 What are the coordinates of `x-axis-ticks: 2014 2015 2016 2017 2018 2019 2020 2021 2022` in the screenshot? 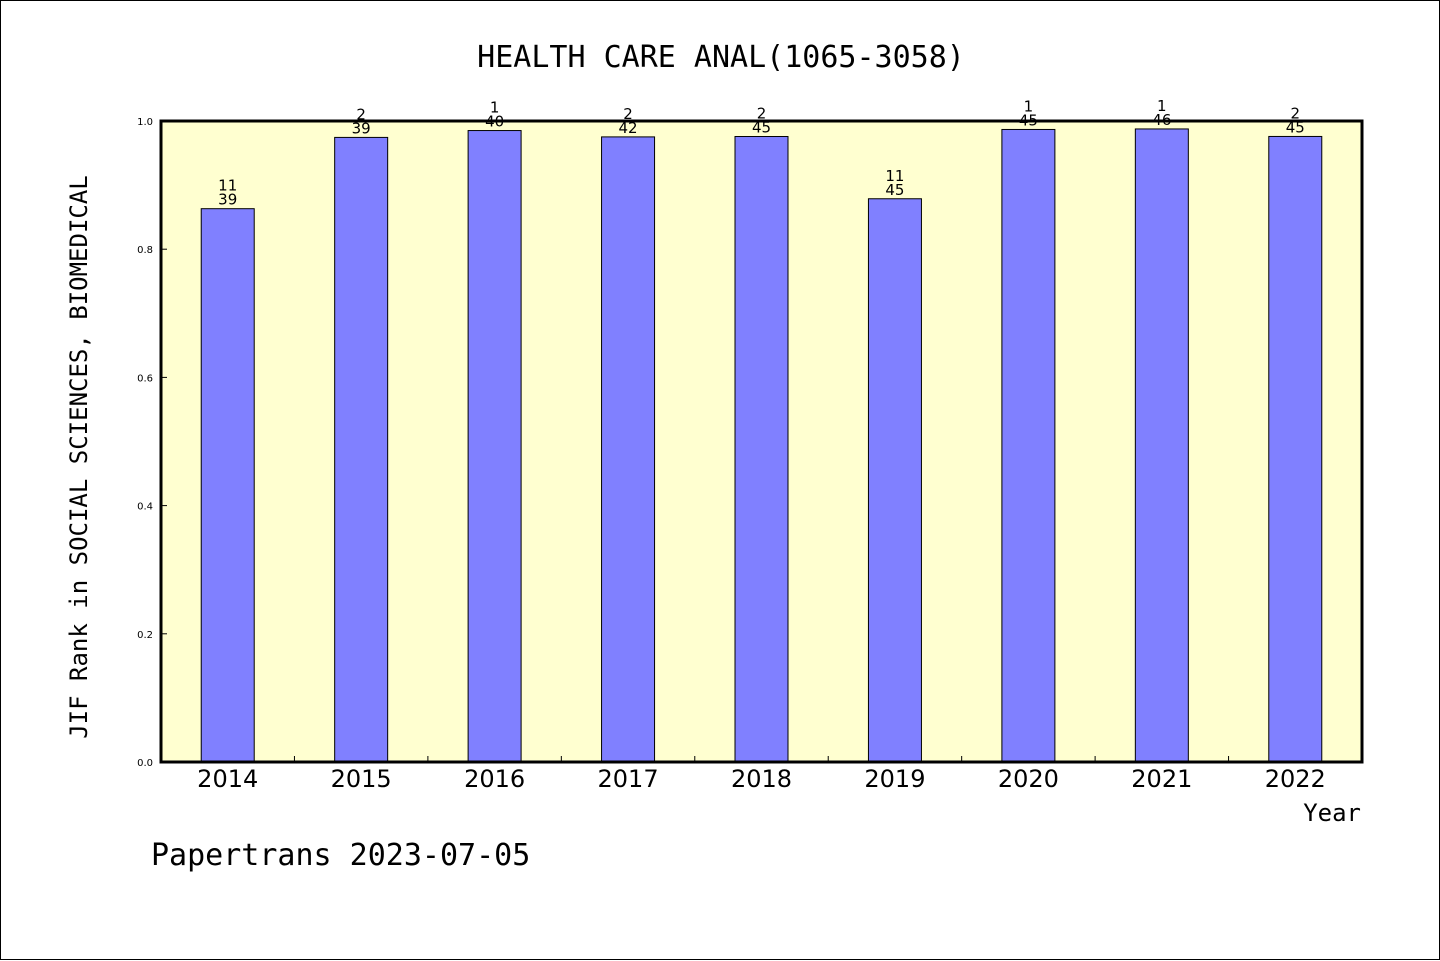 It's located at (761, 774).